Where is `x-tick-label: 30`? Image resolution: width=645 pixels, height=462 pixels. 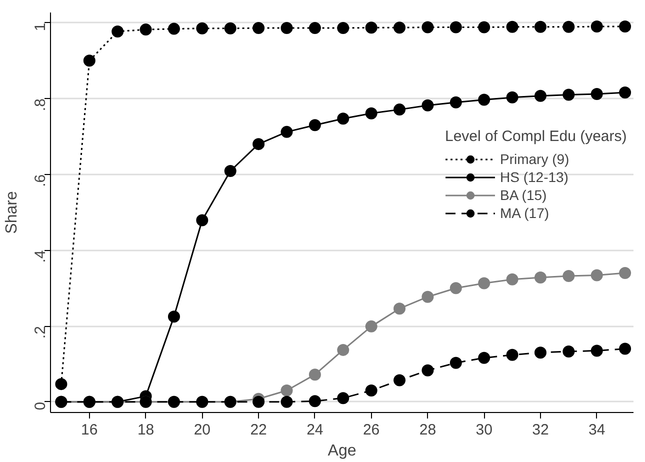 x-tick-label: 30 is located at coordinates (484, 430).